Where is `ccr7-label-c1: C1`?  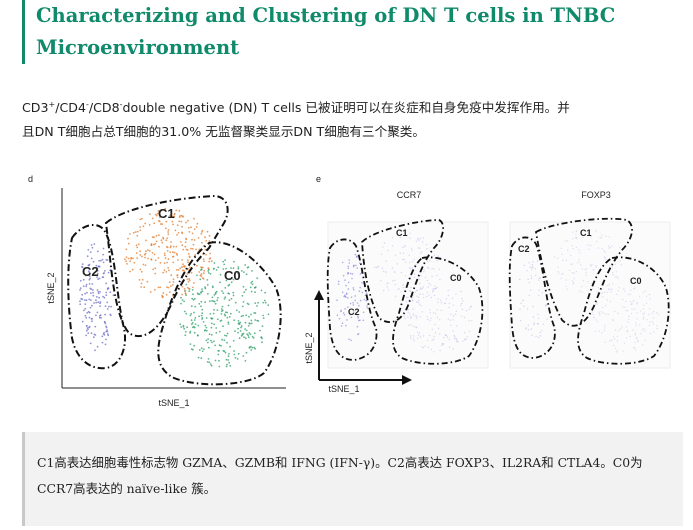 ccr7-label-c1: C1 is located at coordinates (402, 233).